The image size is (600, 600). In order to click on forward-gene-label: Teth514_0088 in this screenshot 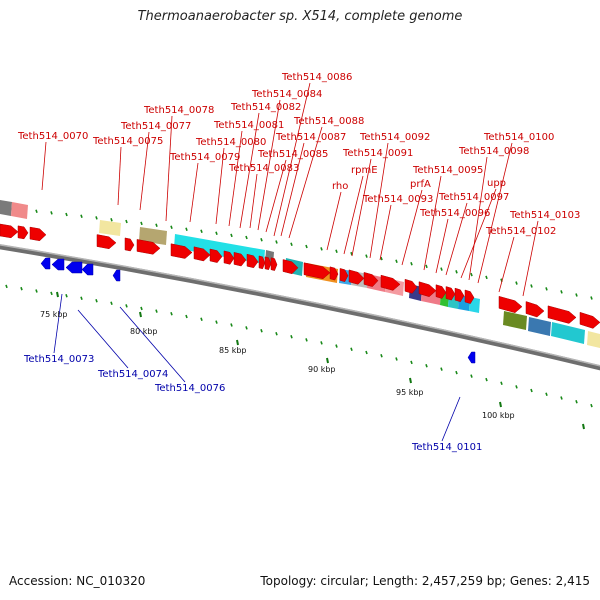, I will do `click(328, 121)`.